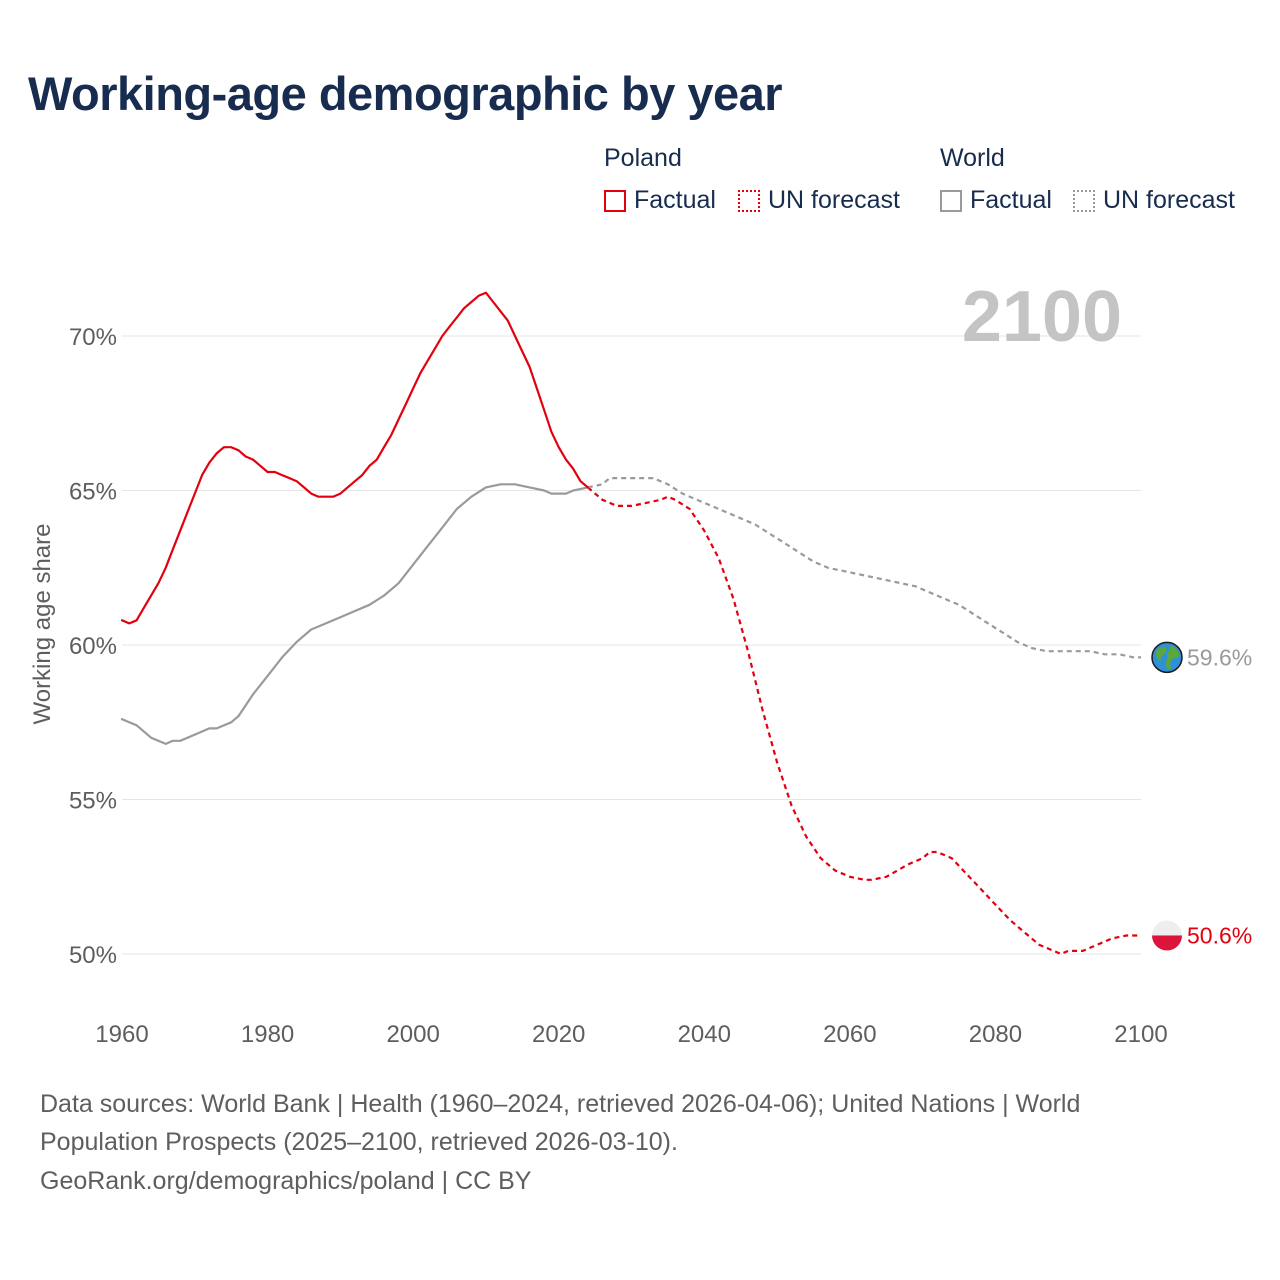  I want to click on globe-icon, so click(1167, 657).